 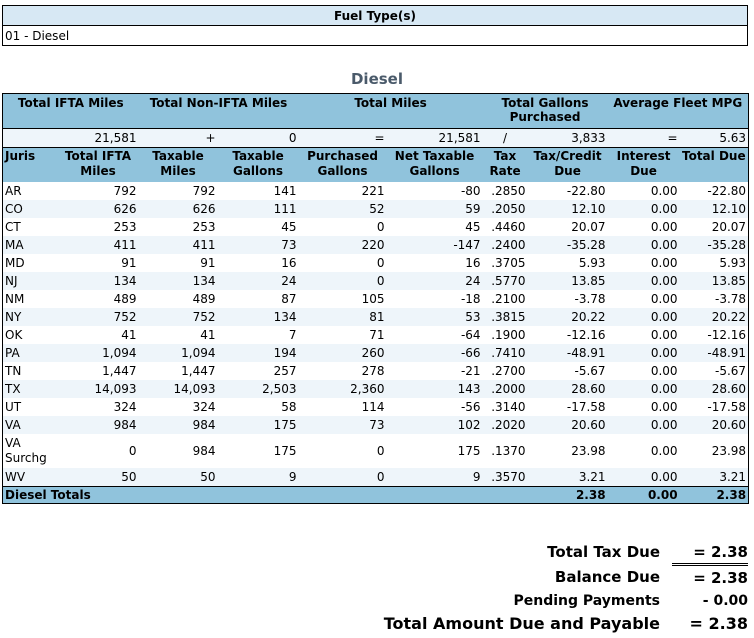 What do you see at coordinates (434, 281) in the screenshot?
I see `cell-net-taxable-gallons: 24` at bounding box center [434, 281].